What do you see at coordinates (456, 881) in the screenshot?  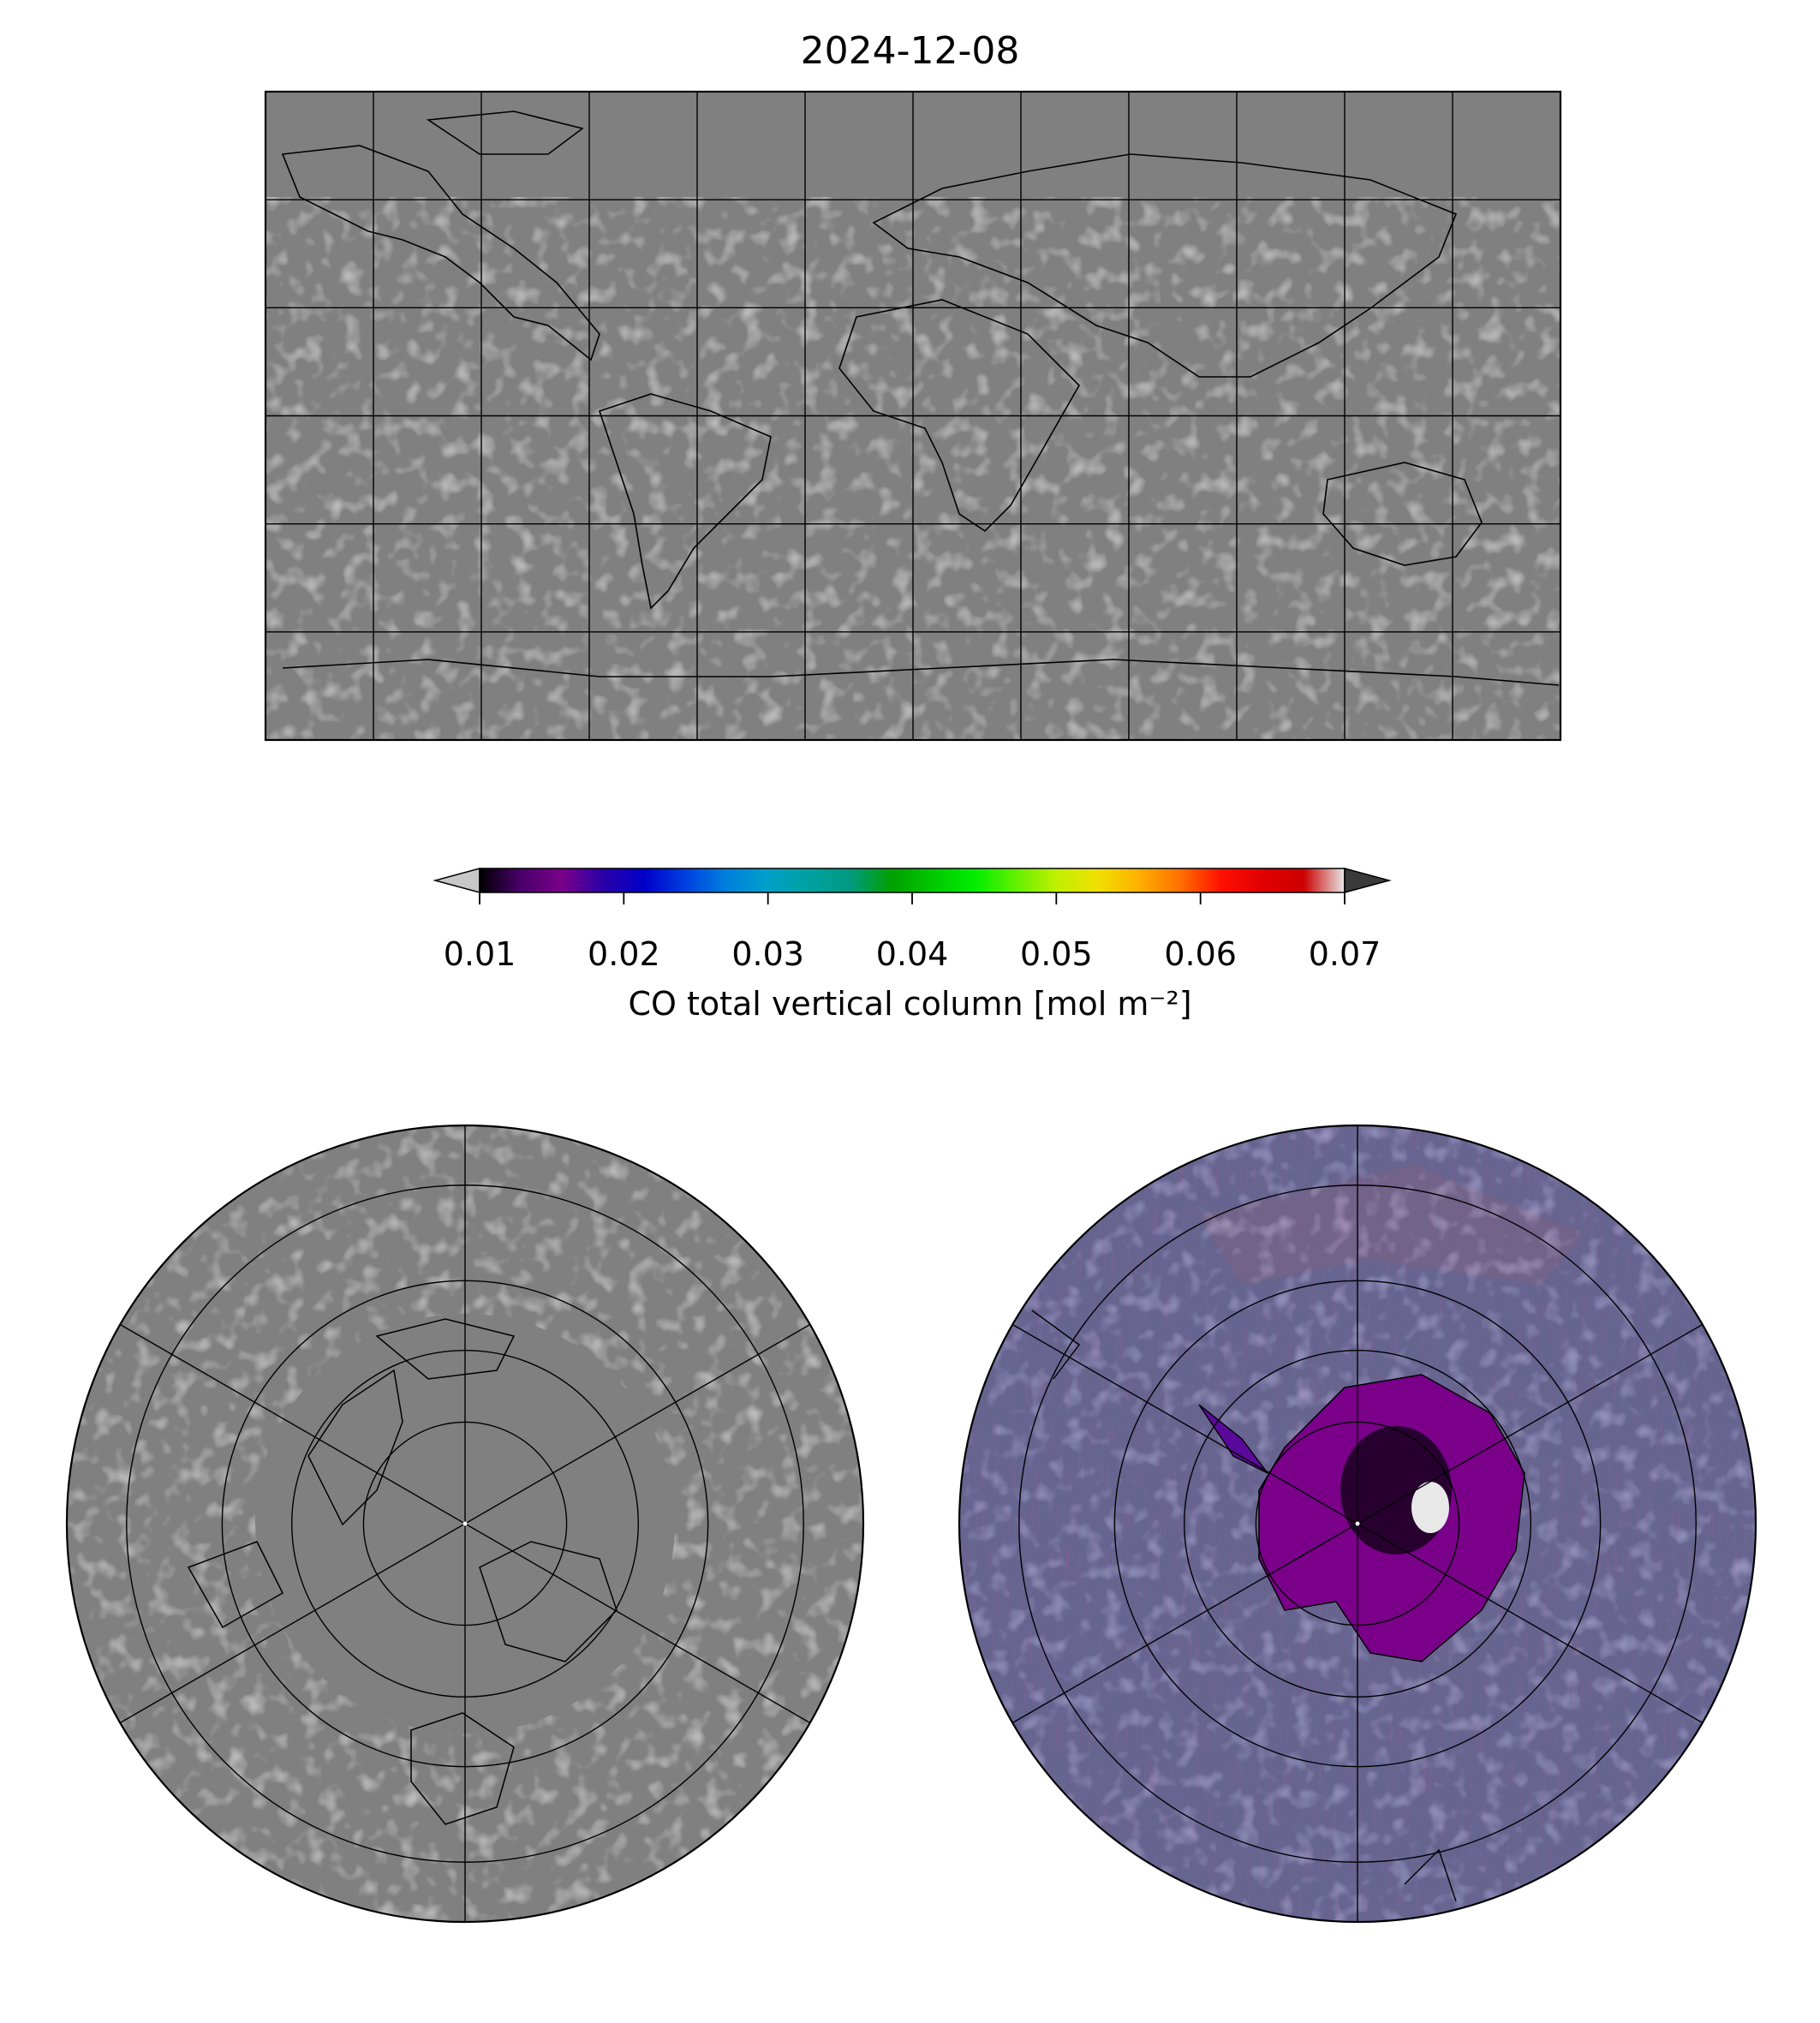 I see `colorbar-under-arrow` at bounding box center [456, 881].